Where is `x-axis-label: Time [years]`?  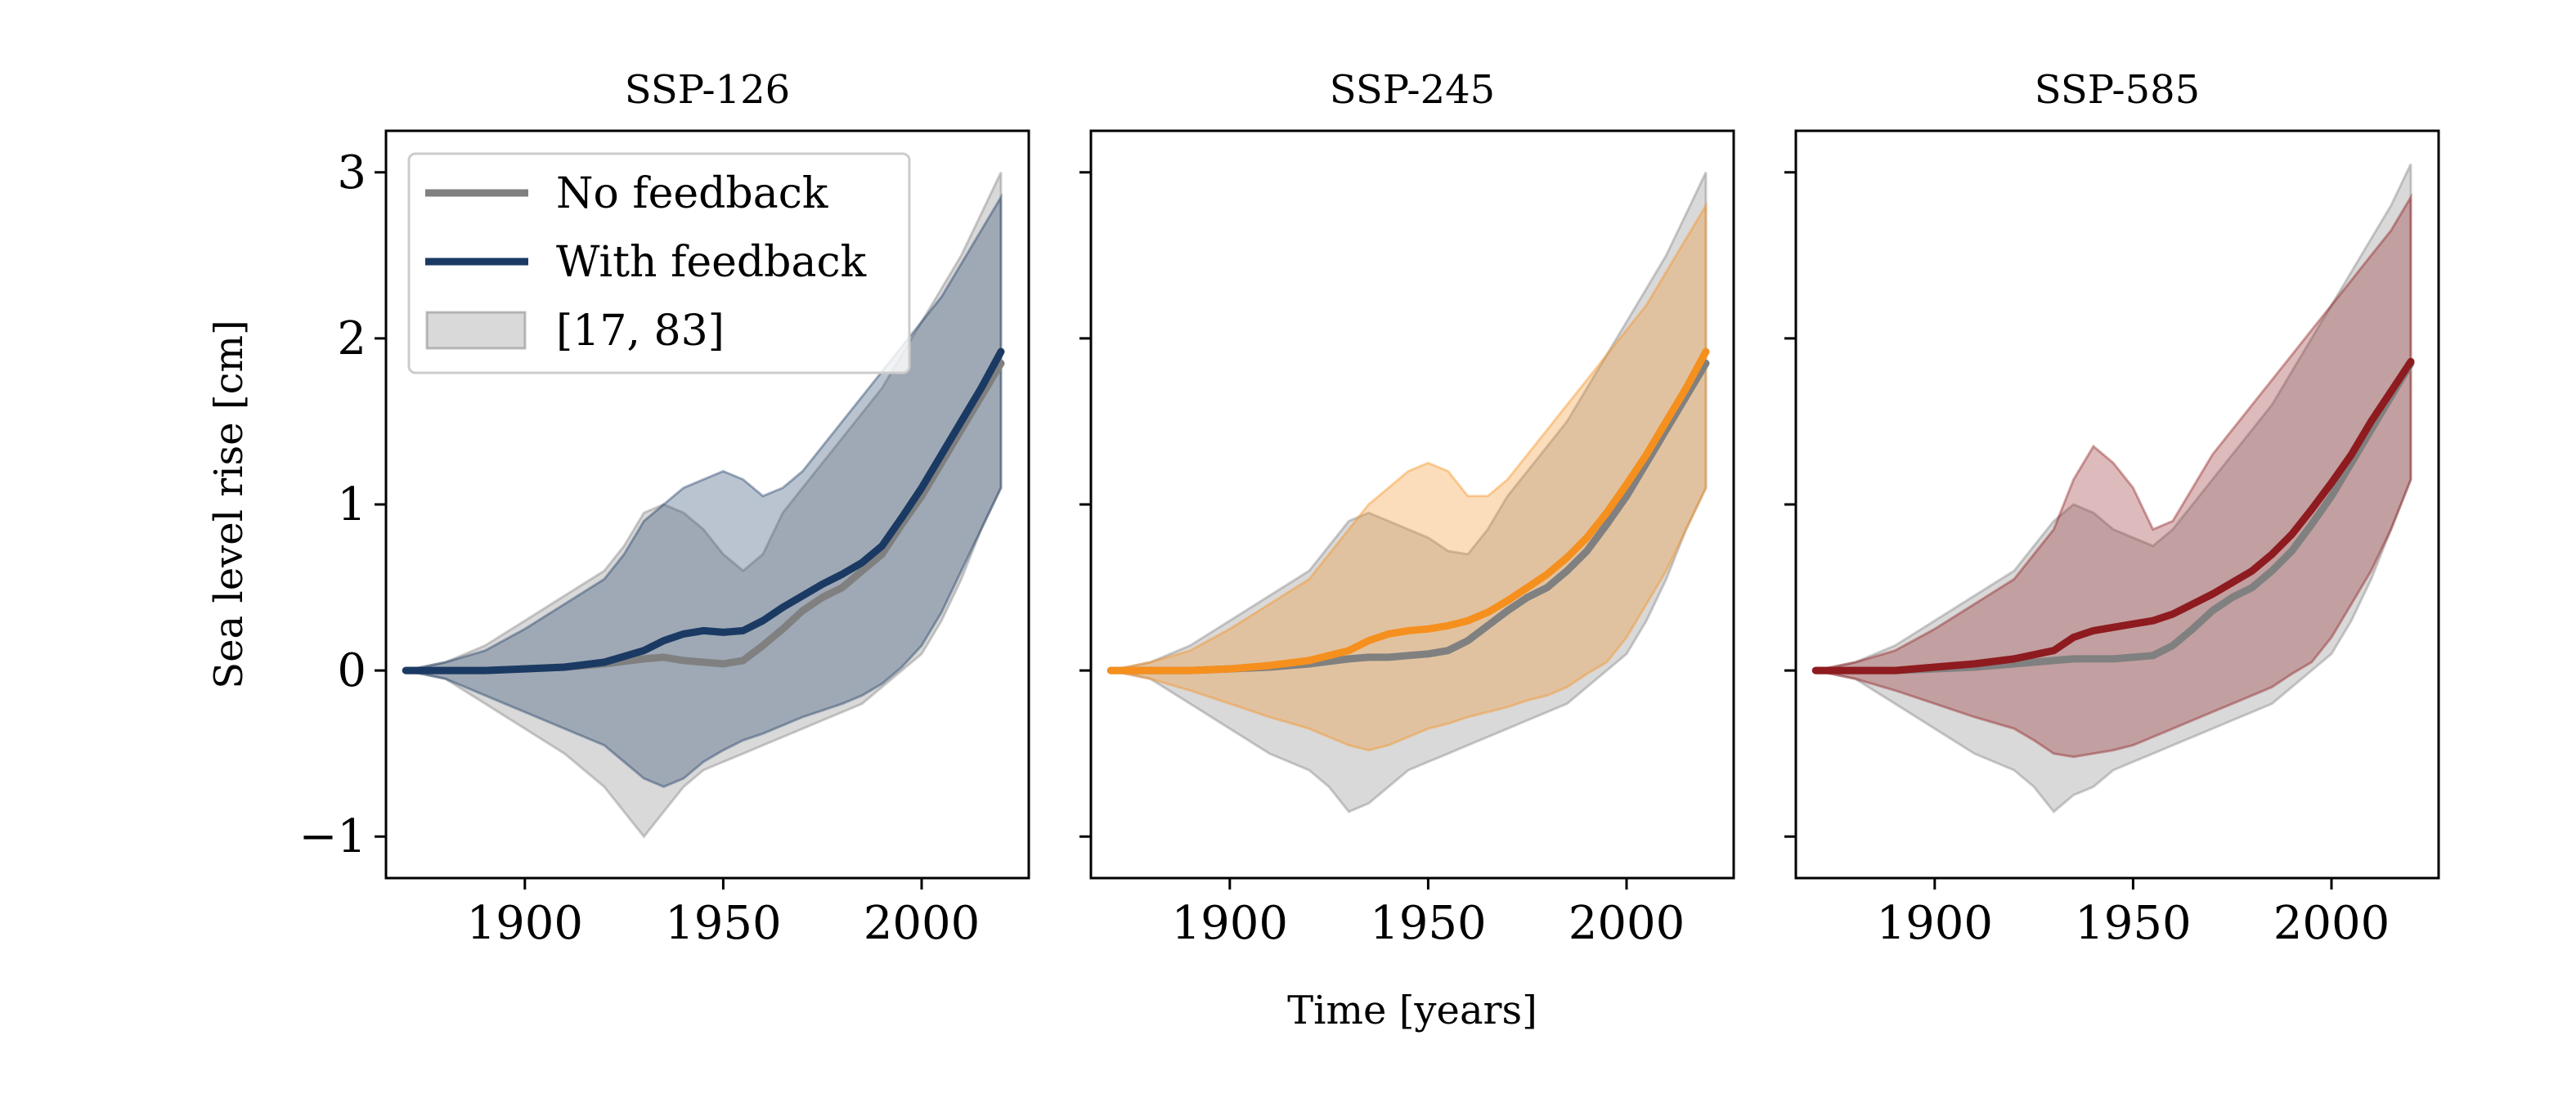 x-axis-label: Time [years] is located at coordinates (1412, 1010).